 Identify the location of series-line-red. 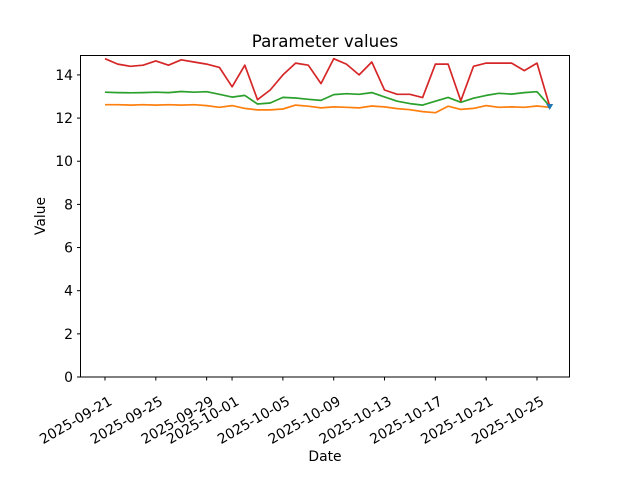
(327, 82).